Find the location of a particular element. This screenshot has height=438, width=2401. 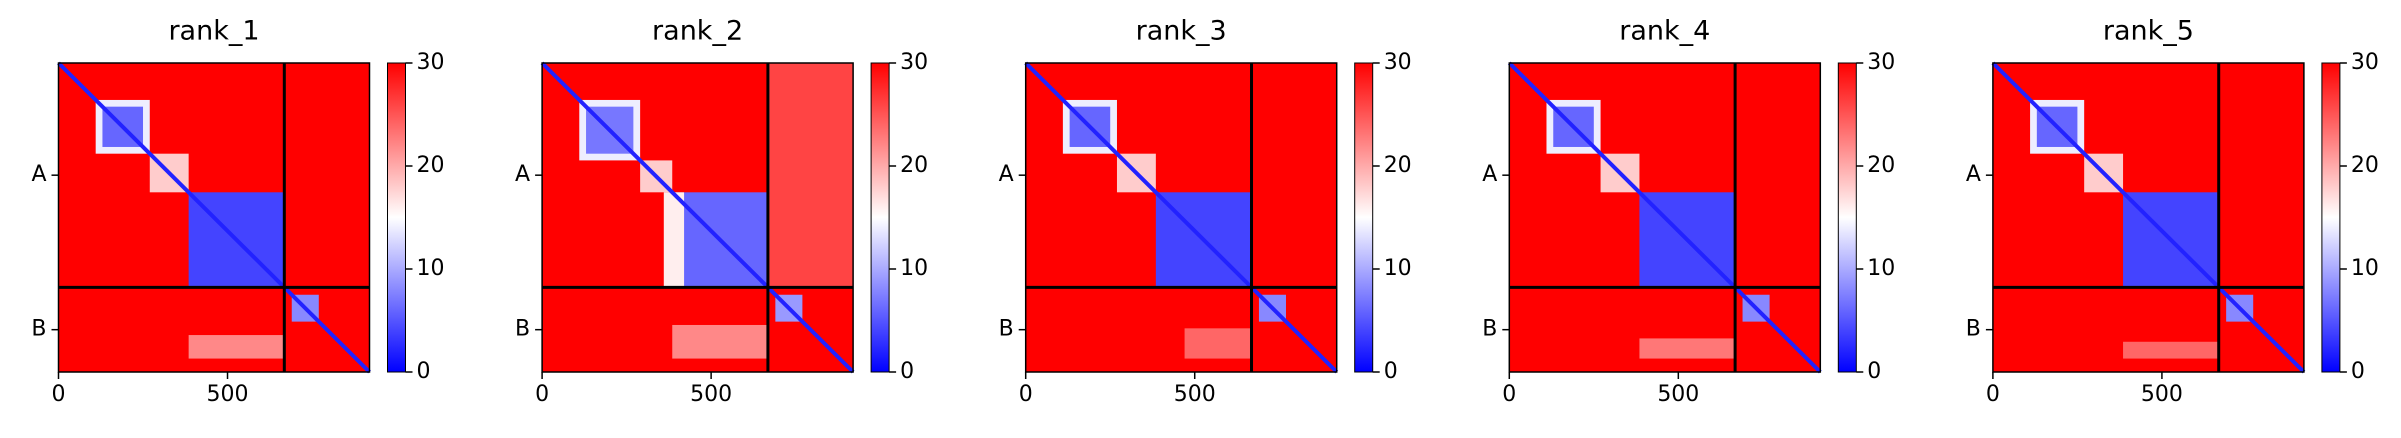

panel-title: rank_3 is located at coordinates (1181, 31).